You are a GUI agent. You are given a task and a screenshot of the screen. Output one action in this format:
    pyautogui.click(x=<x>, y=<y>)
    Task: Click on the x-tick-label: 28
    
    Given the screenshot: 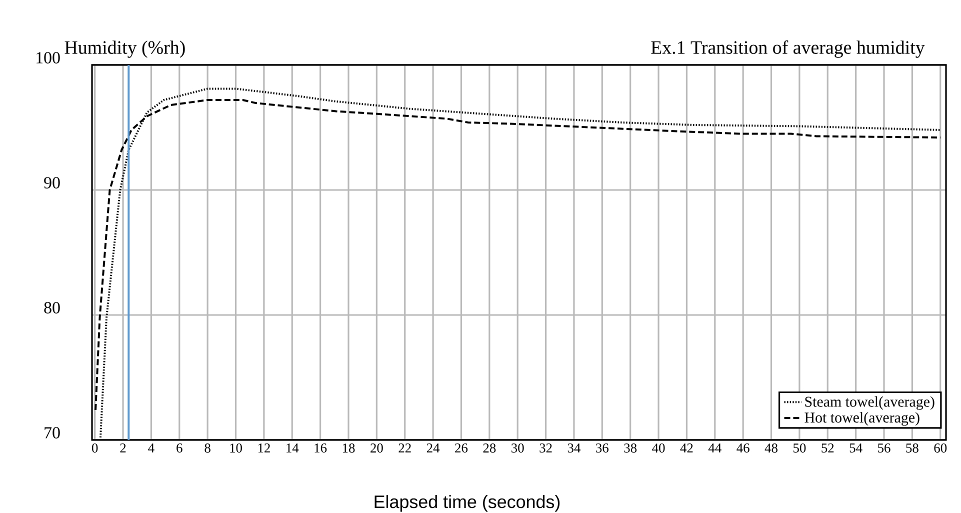 What is the action you would take?
    pyautogui.click(x=489, y=448)
    